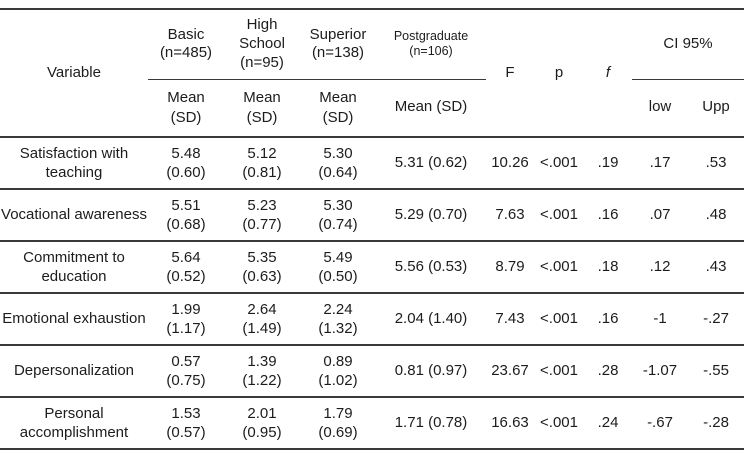 The height and width of the screenshot is (455, 744). Describe the element at coordinates (716, 162) in the screenshot. I see `cell-ci-upp: .53` at that location.